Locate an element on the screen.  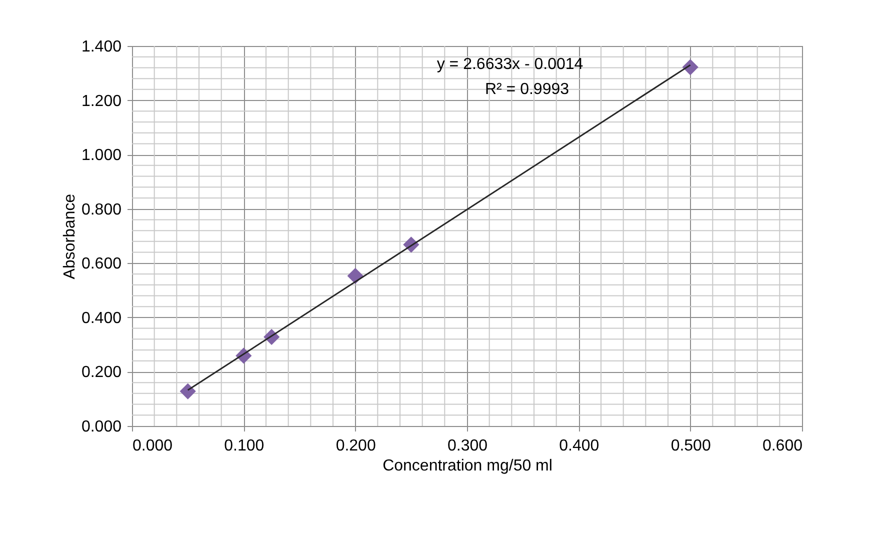
y-tick-label: 1.400 is located at coordinates (101, 47).